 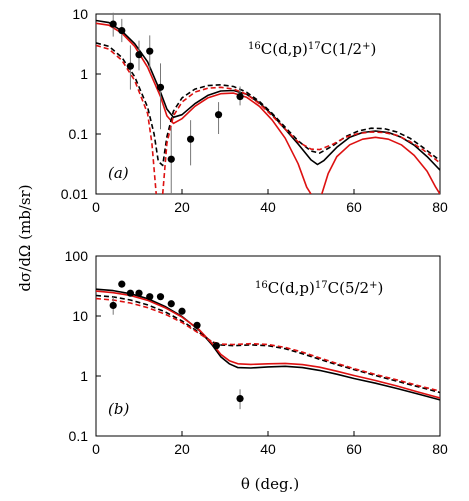 What do you see at coordinates (79, 134) in the screenshot?
I see `panel-a-y-tick-label: 0.1` at bounding box center [79, 134].